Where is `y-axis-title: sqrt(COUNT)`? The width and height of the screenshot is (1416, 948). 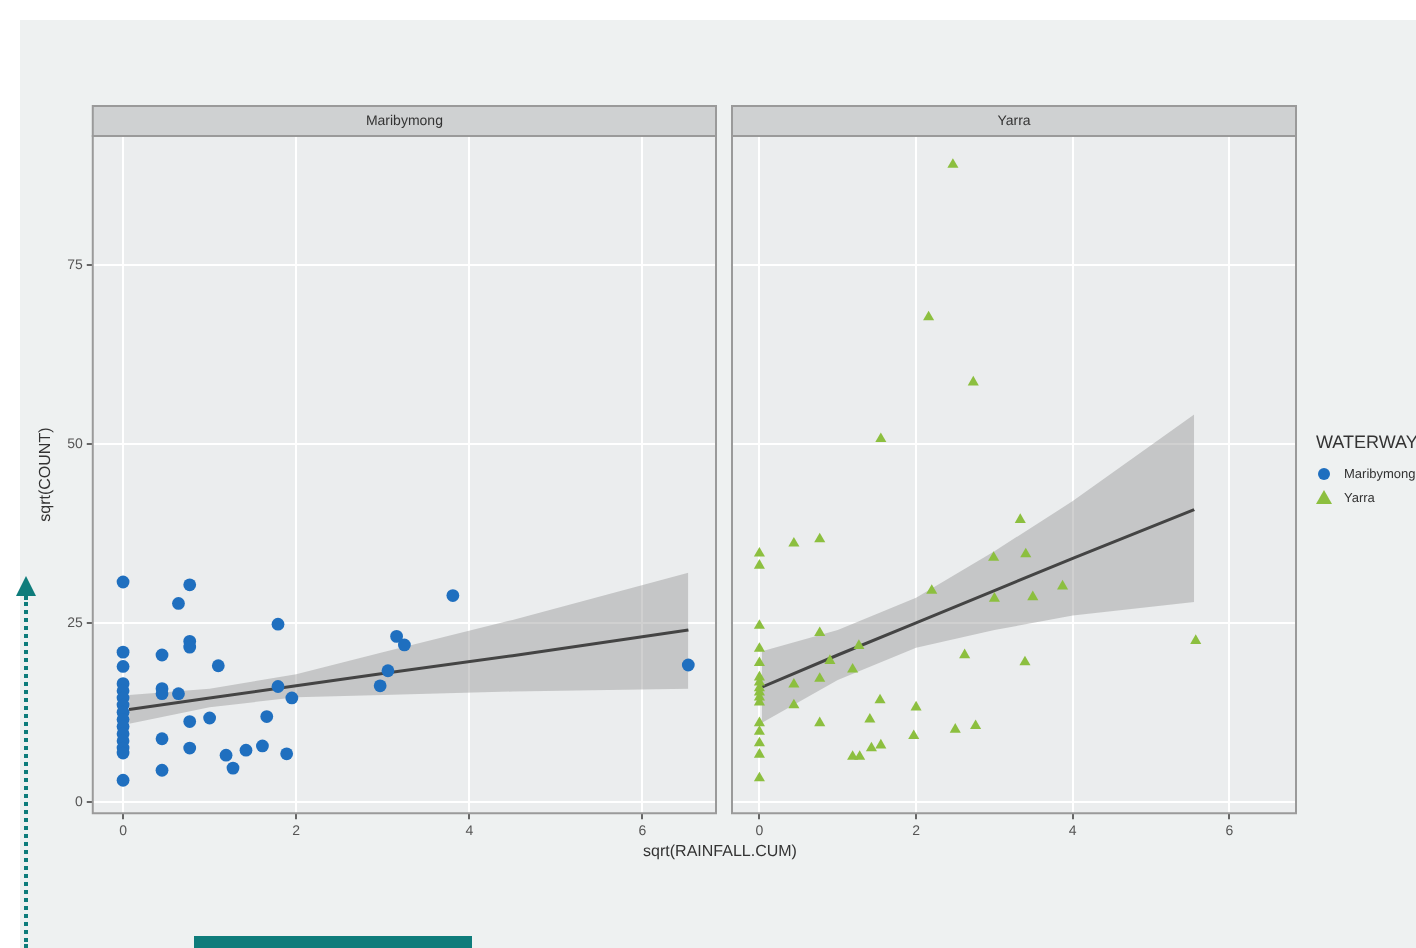
y-axis-title: sqrt(COUNT) is located at coordinates (45, 474).